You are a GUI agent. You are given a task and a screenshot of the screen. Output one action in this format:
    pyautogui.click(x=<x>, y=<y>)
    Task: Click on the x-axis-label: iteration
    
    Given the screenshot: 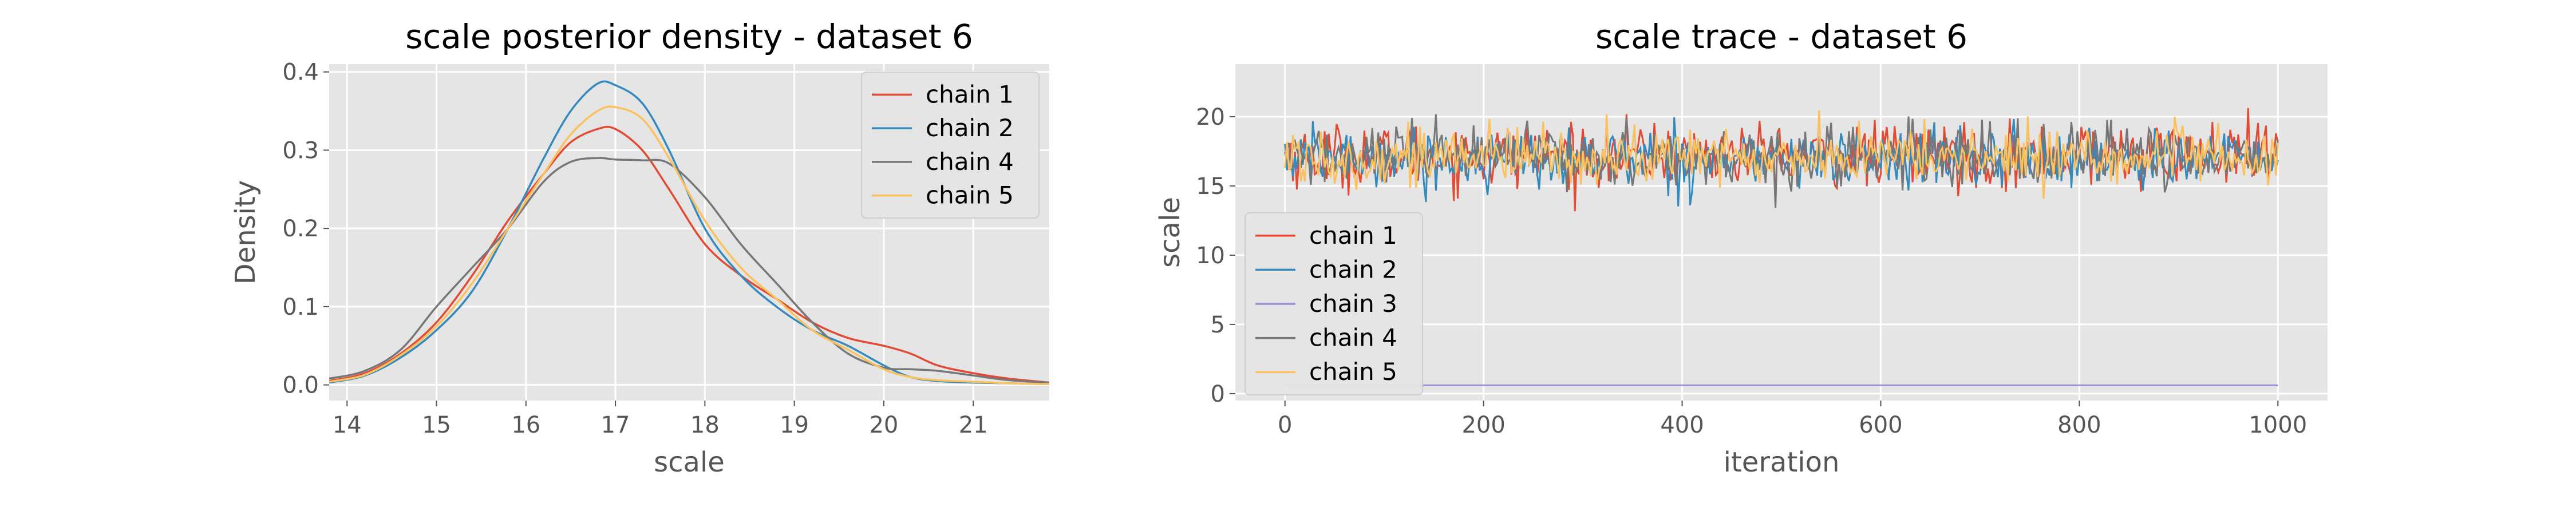 What is the action you would take?
    pyautogui.click(x=1782, y=462)
    